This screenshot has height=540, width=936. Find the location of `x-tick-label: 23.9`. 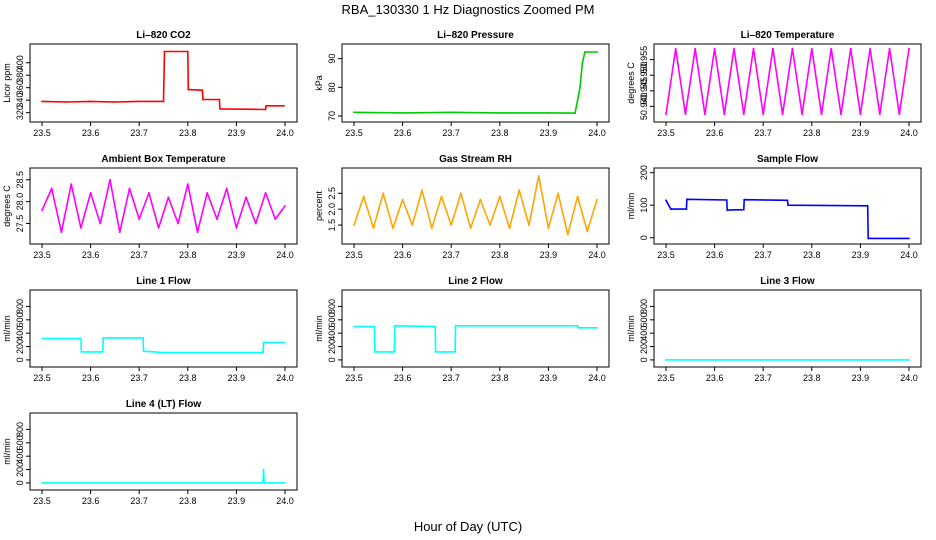

x-tick-label: 23.9 is located at coordinates (237, 378).